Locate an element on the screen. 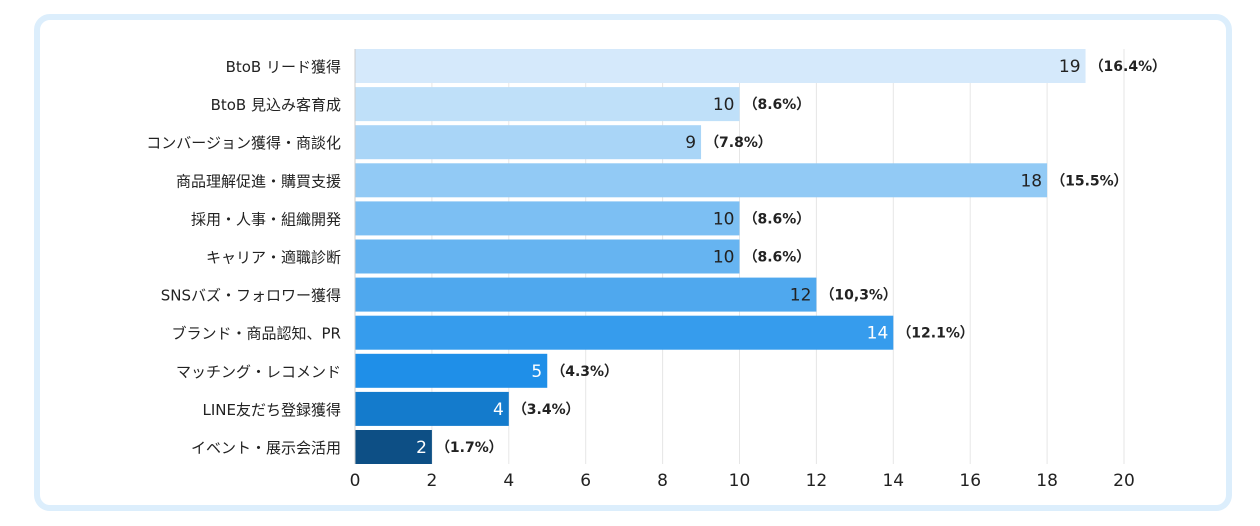  category-label: イベント・展示会活用 is located at coordinates (266, 448).